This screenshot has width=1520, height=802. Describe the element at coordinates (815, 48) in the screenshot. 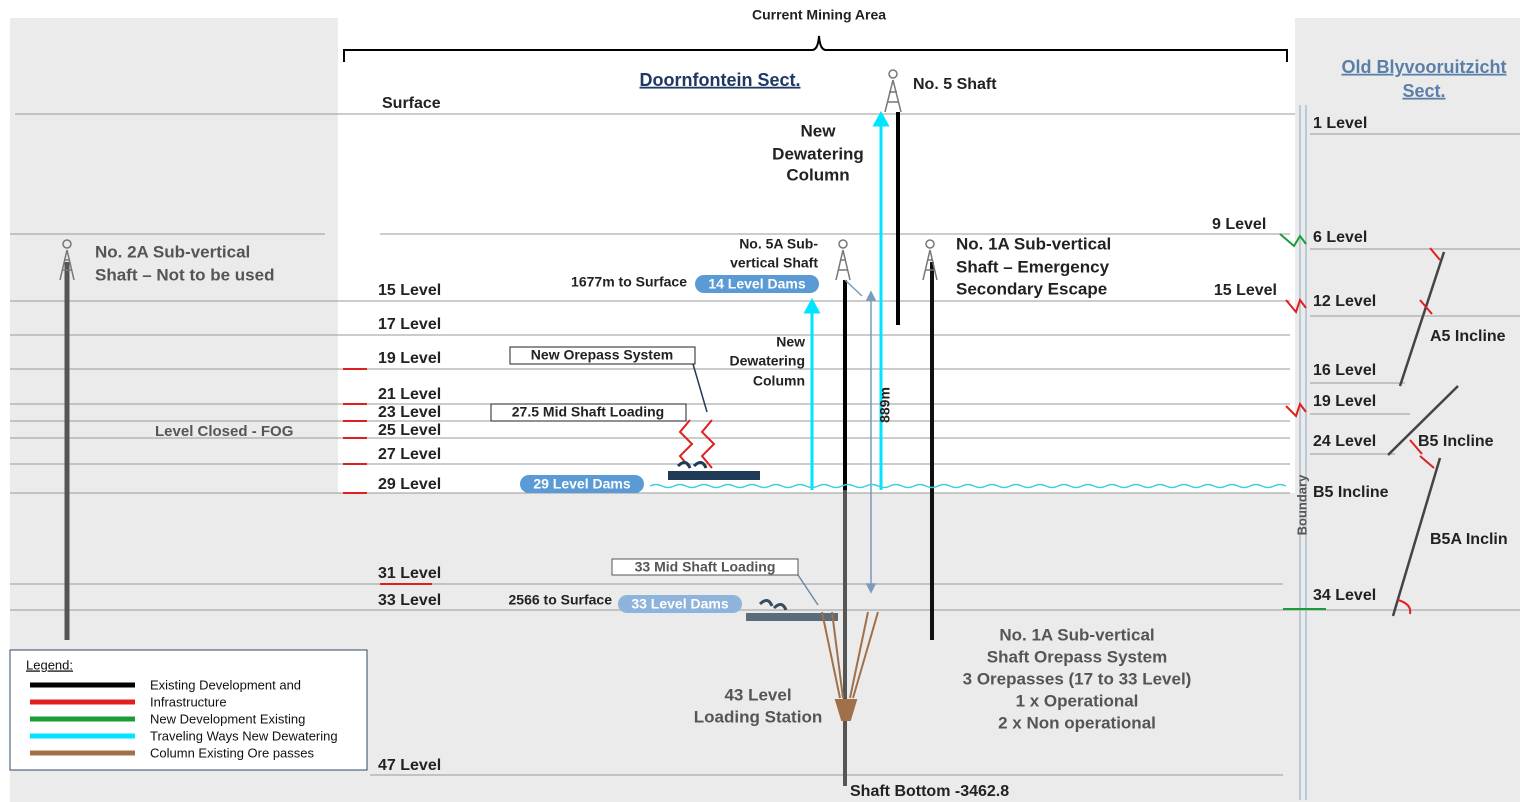

I see `bracket` at that location.